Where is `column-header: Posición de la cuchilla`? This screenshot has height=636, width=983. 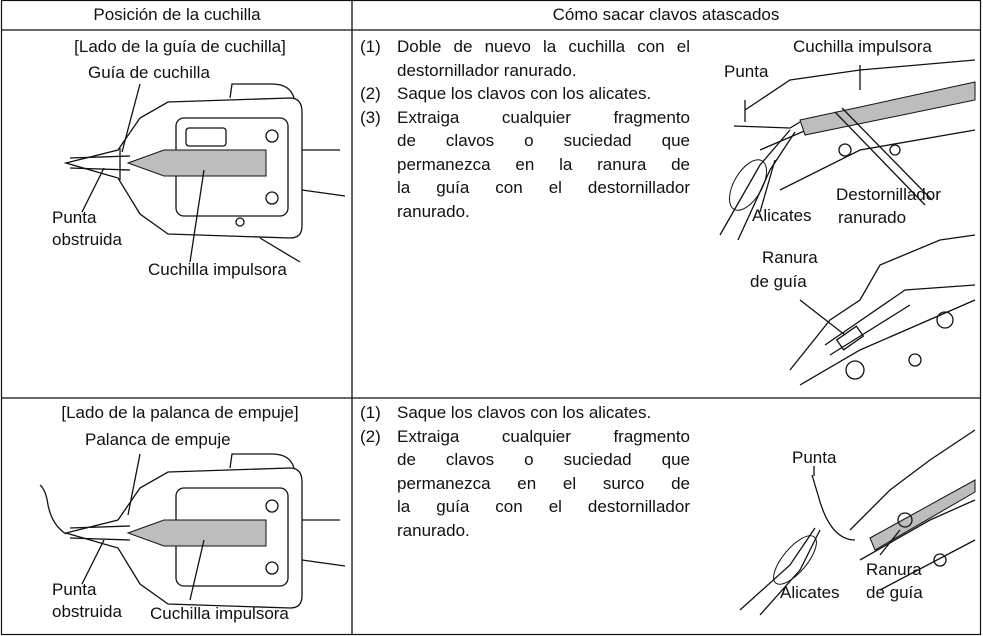 column-header: Posición de la cuchilla is located at coordinates (177, 14).